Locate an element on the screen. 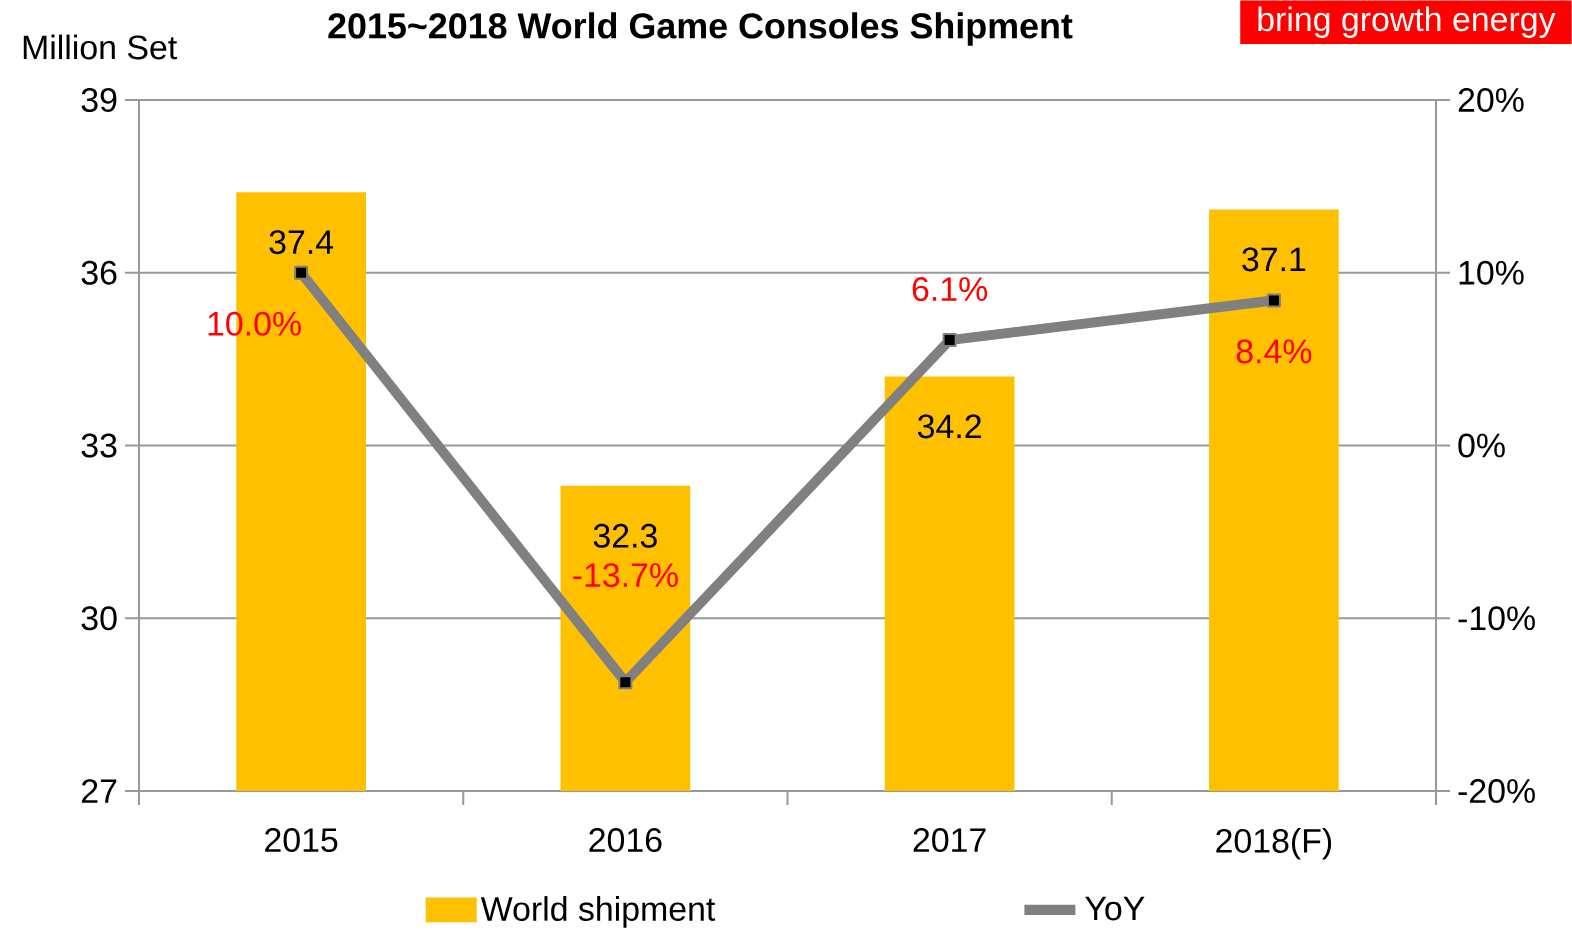 Image resolution: width=1572 pixels, height=935 pixels. y2-tick-label: 0% is located at coordinates (1481, 445).